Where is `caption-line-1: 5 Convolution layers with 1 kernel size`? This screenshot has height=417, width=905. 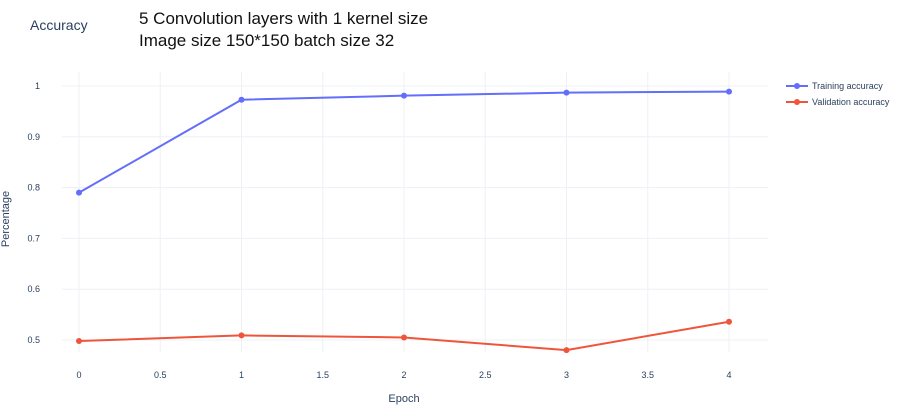 caption-line-1: 5 Convolution layers with 1 kernel size is located at coordinates (284, 18).